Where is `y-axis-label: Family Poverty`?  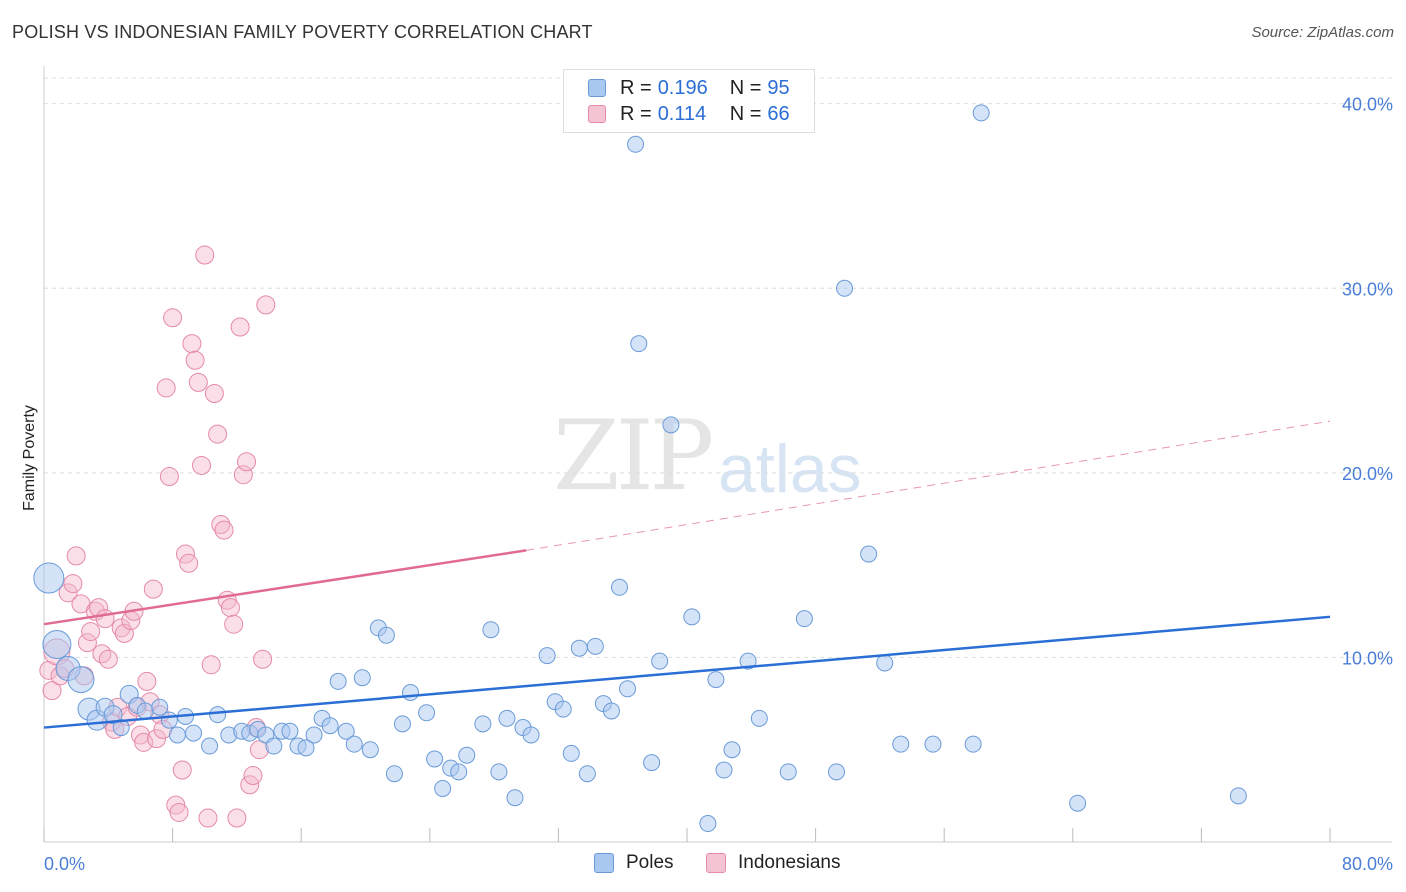
y-axis-label: Family Poverty is located at coordinates (29, 458).